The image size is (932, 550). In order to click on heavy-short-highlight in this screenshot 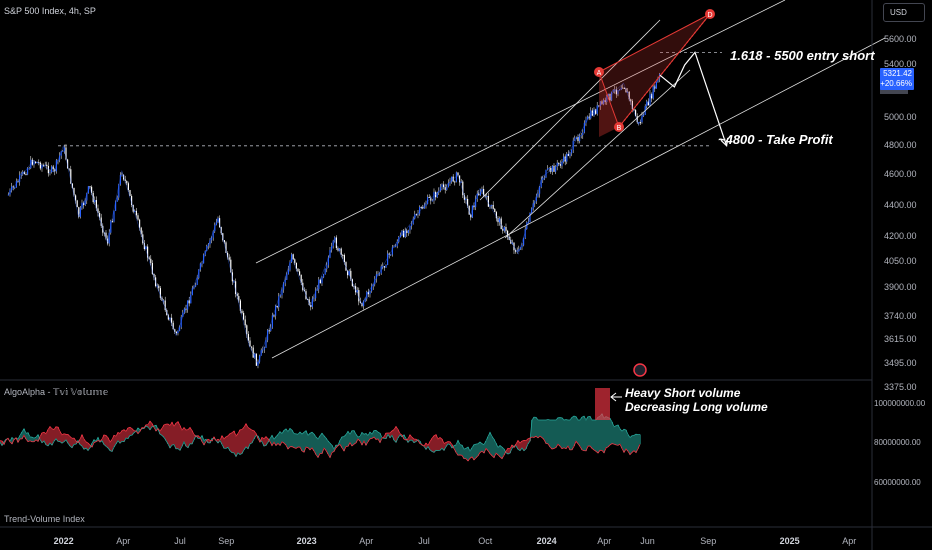, I will do `click(602, 404)`.